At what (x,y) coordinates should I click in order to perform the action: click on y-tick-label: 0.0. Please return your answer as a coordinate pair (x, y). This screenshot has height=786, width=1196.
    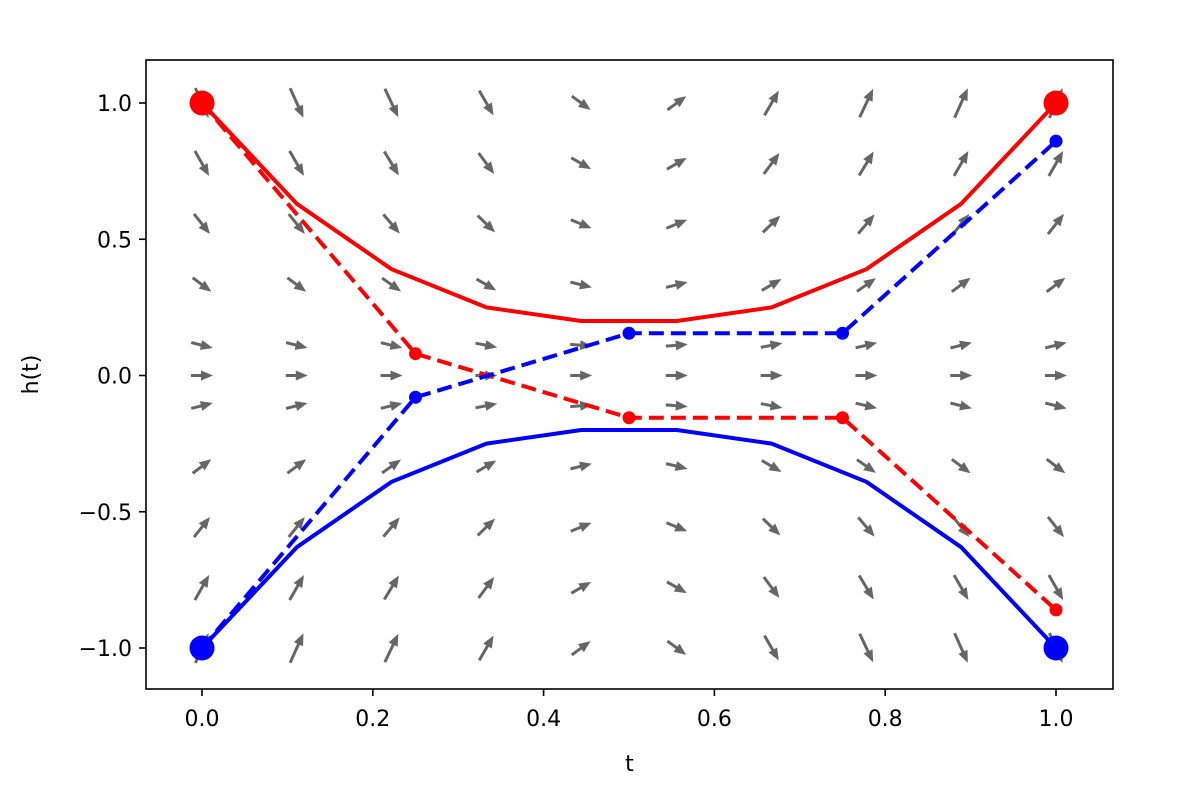
    Looking at the image, I should click on (114, 377).